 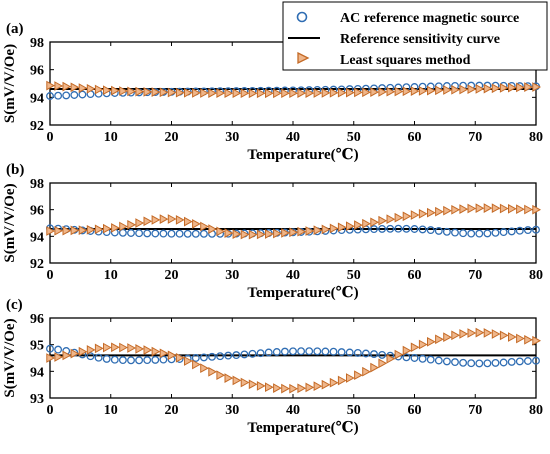 I want to click on x-tick-label: 30, so click(x=232, y=275).